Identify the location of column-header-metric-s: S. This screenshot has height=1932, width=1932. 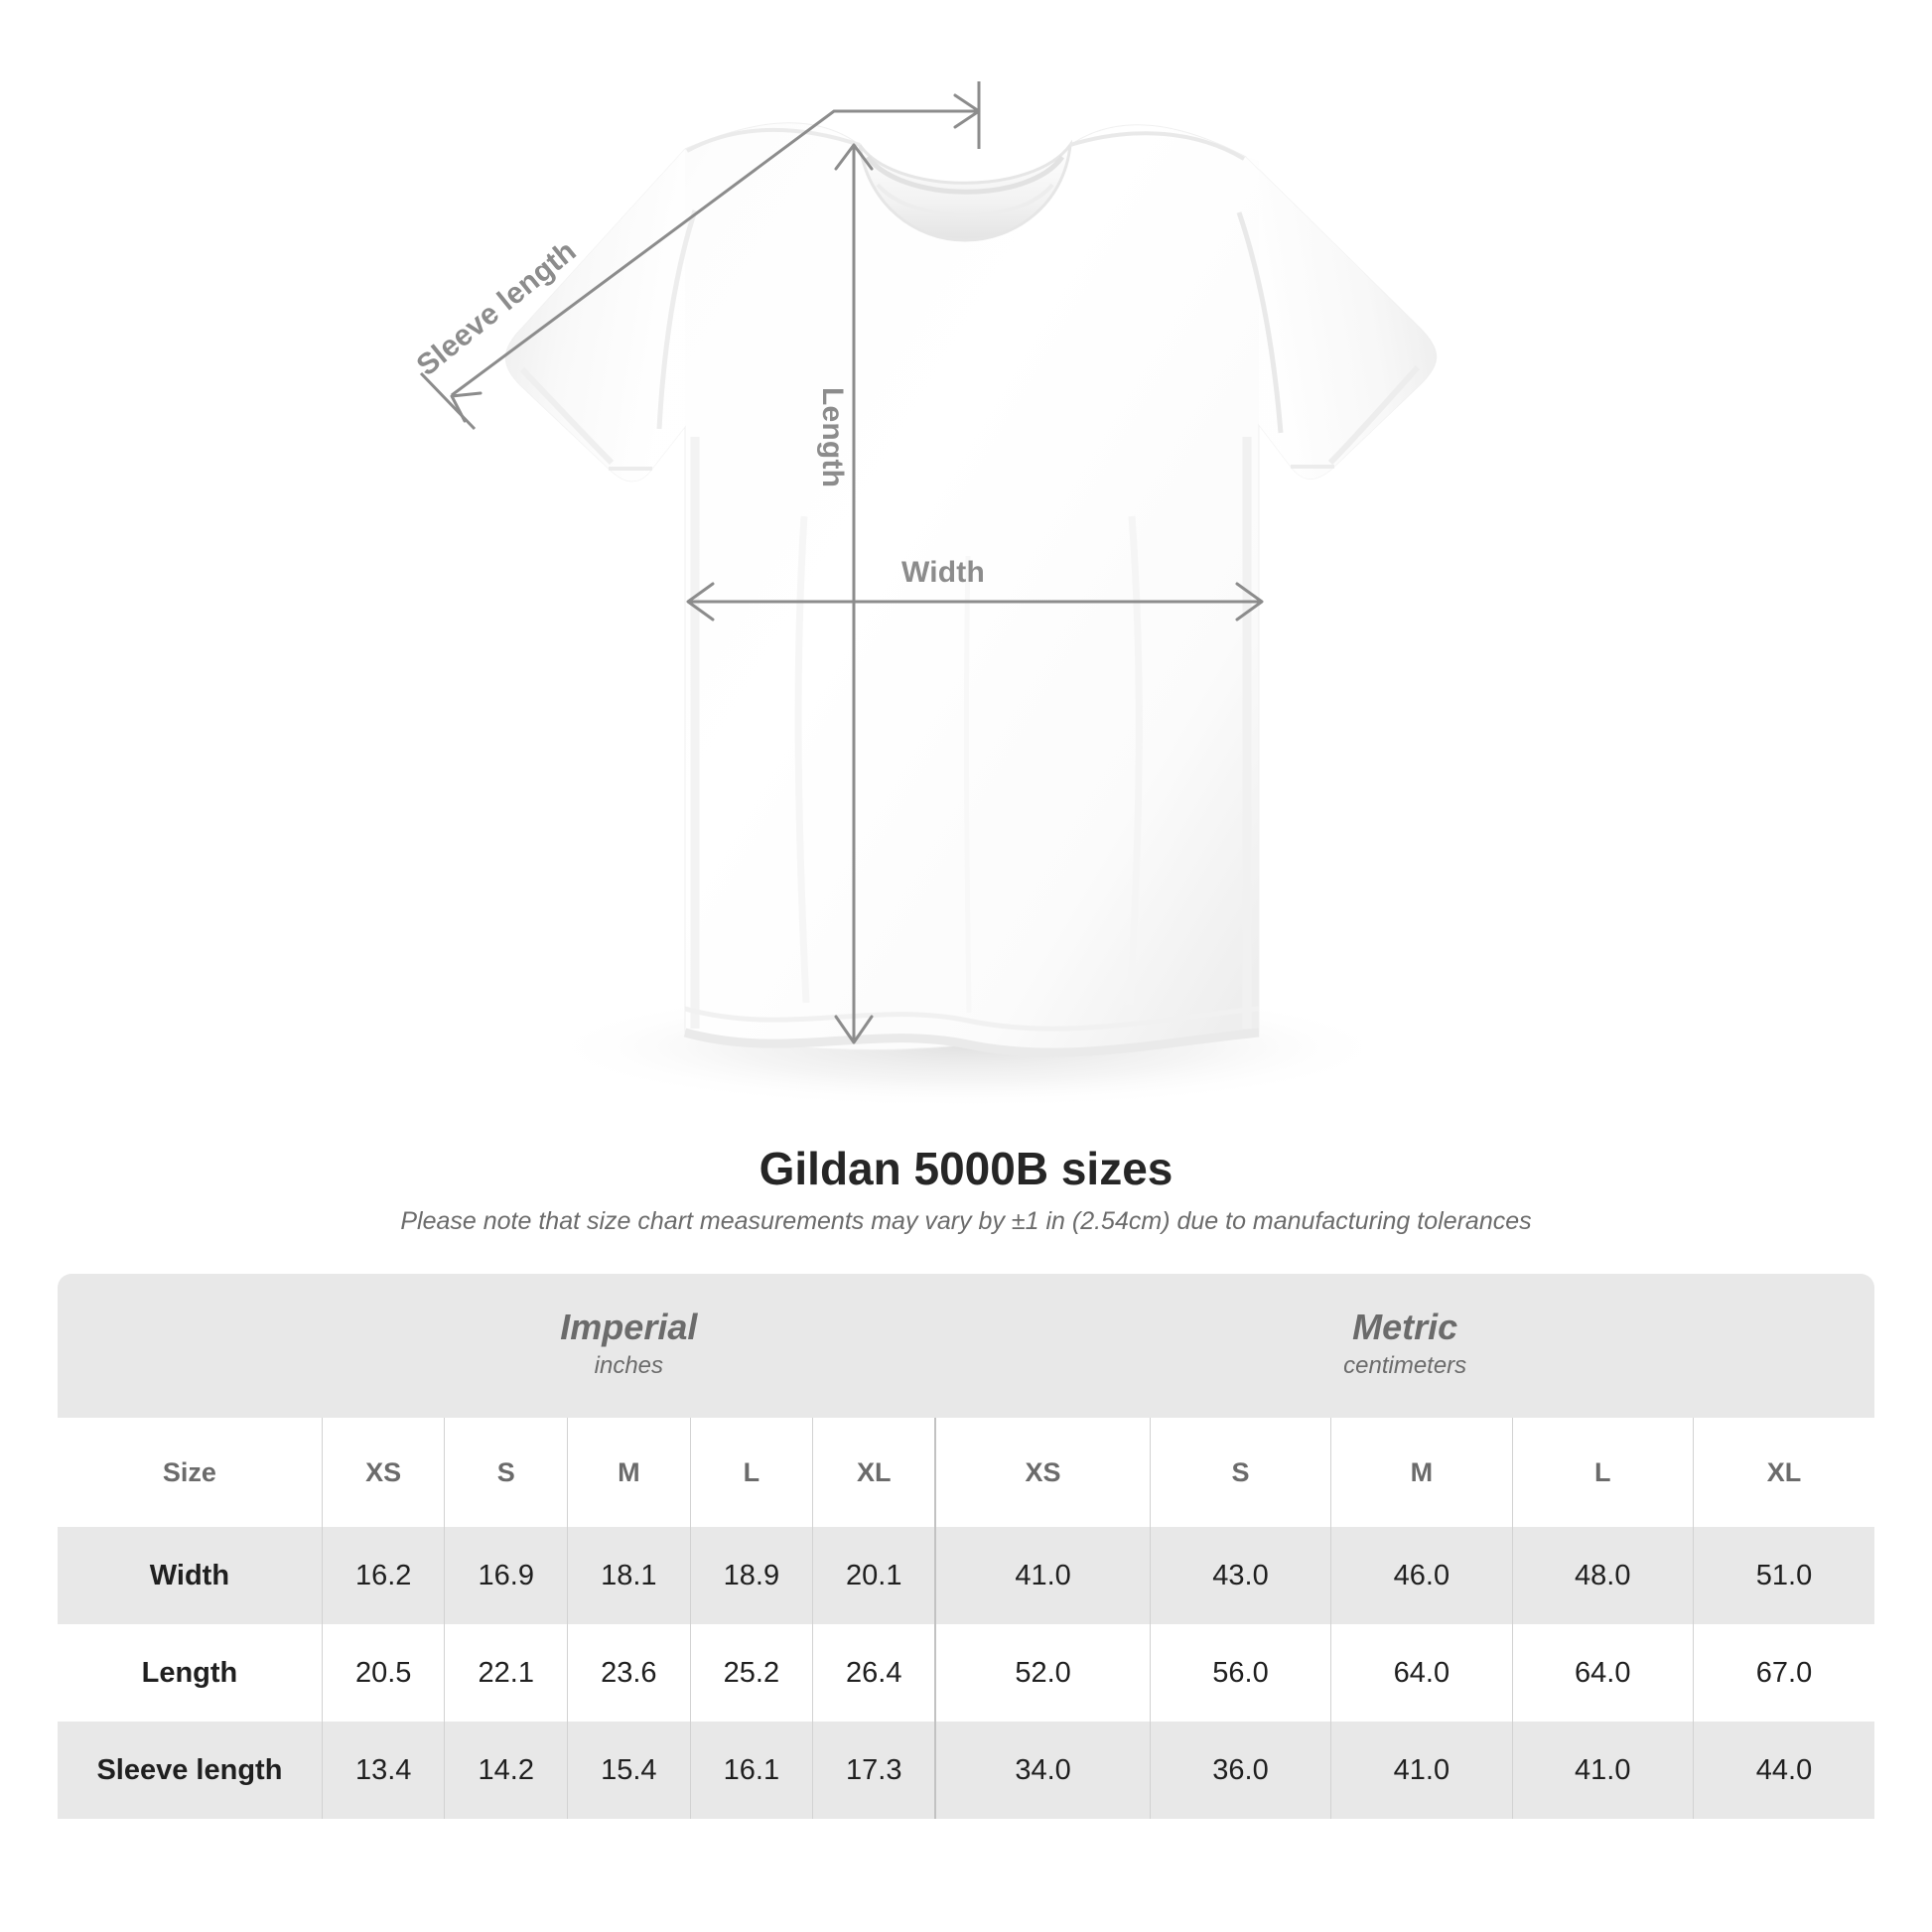
(1240, 1472).